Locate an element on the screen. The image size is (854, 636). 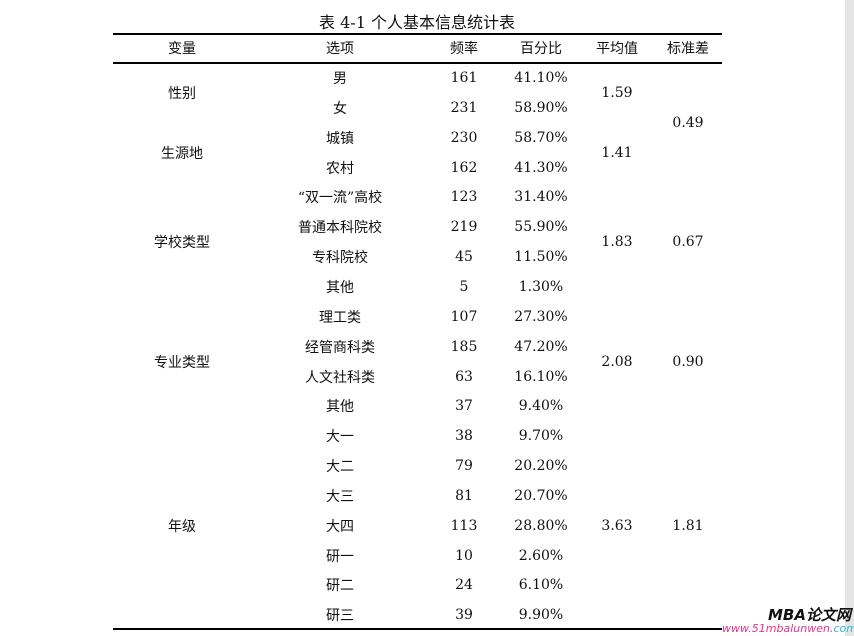
page-edge is located at coordinates (849, 318).